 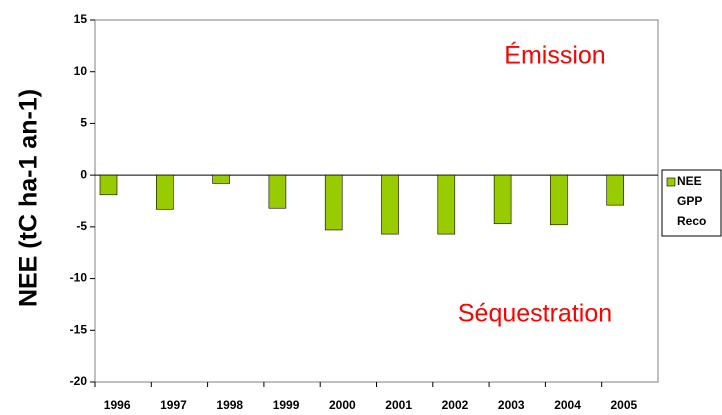 I want to click on x-tick-label: 2000, so click(x=342, y=405).